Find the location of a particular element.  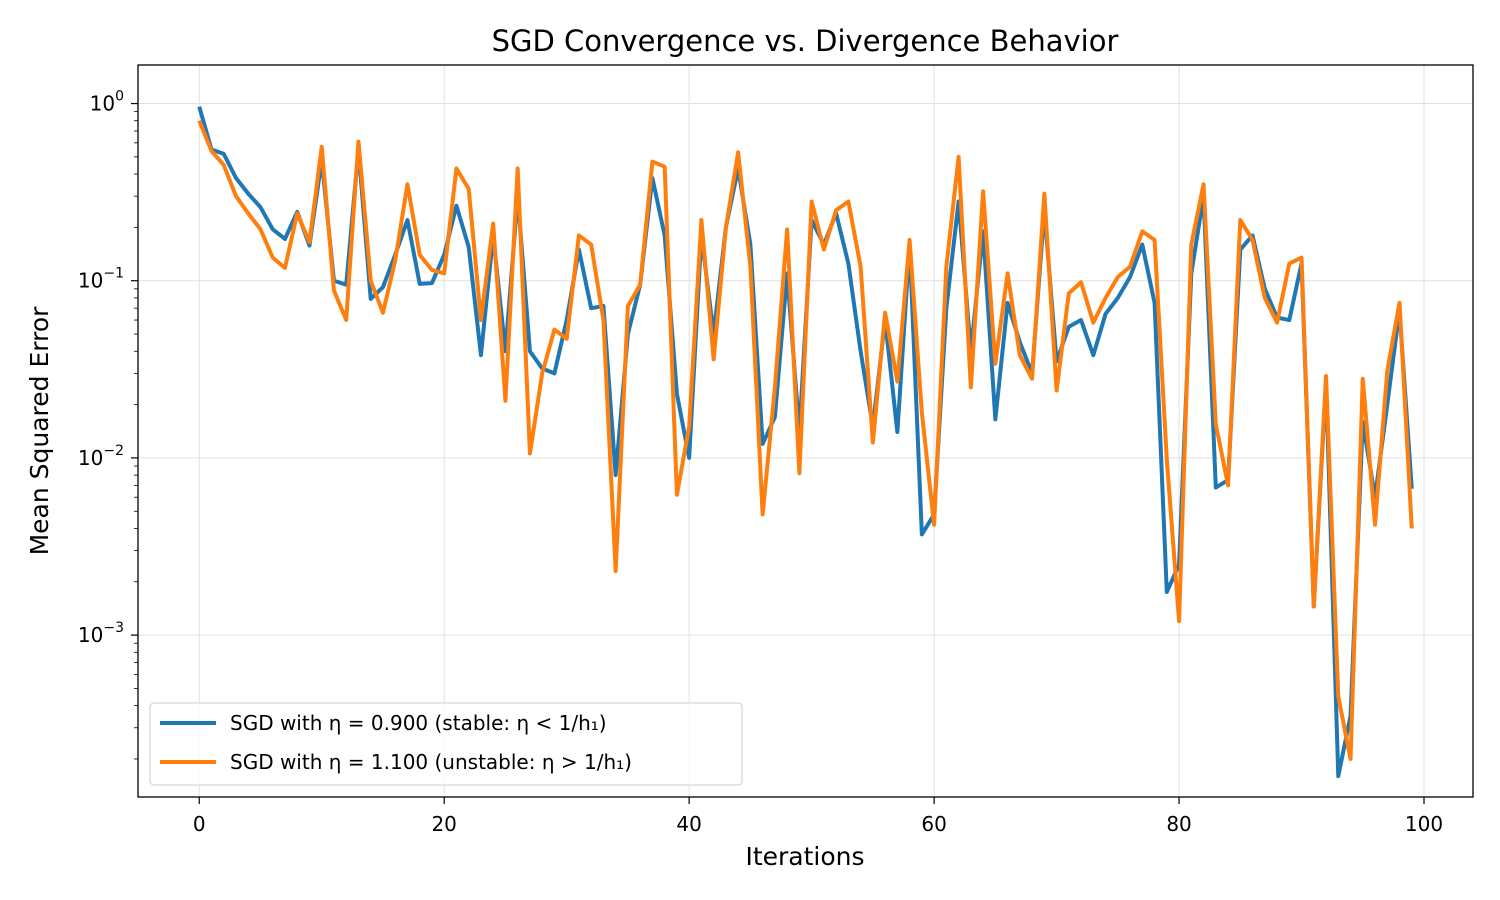

y-axis-label: Mean Squared Error is located at coordinates (39, 431).